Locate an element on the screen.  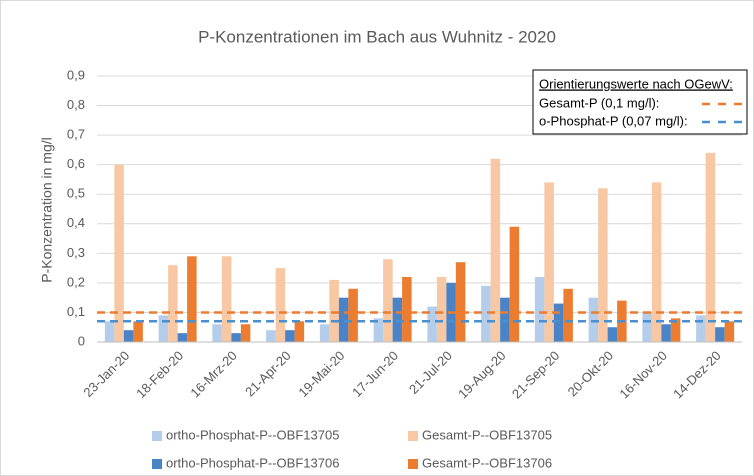
y-tick-label: 0,4 is located at coordinates (76, 222).